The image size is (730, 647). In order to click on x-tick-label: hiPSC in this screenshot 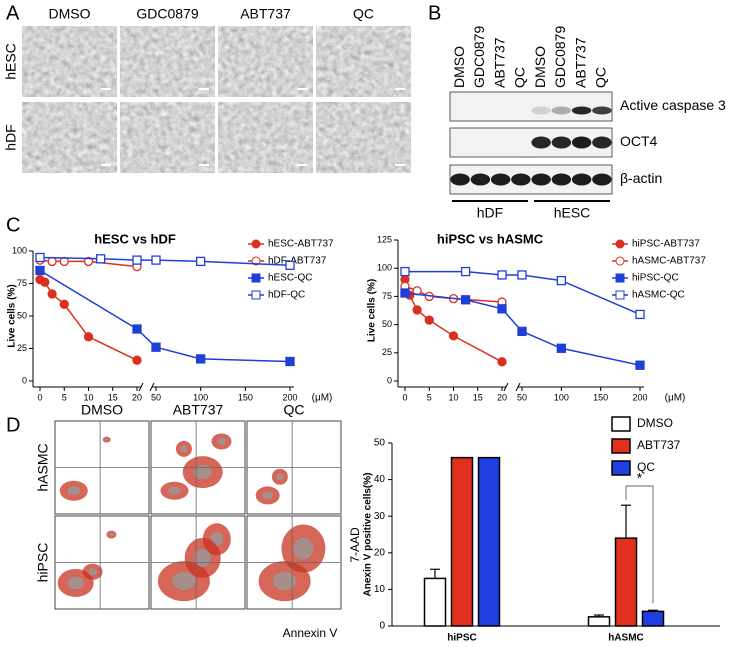, I will do `click(461, 638)`.